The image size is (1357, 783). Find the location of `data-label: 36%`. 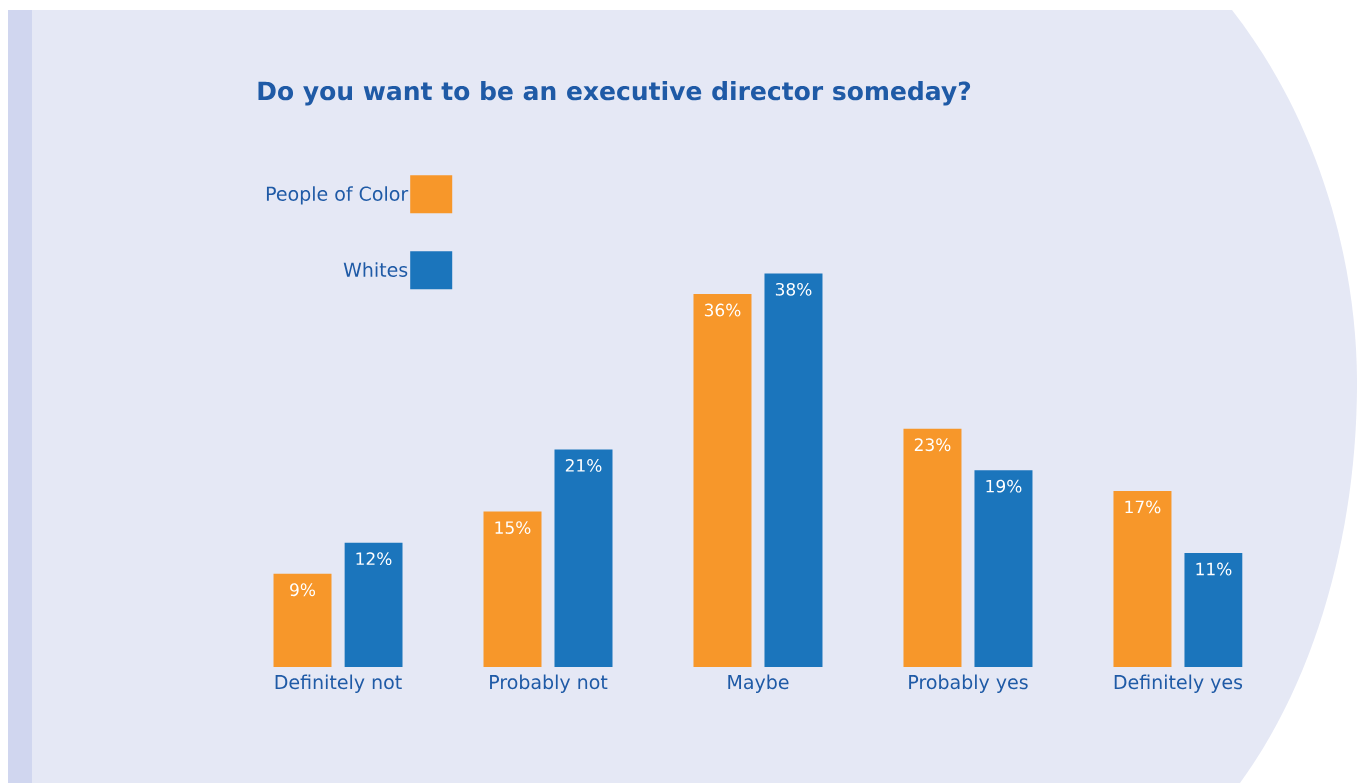

data-label: 36% is located at coordinates (722, 310).